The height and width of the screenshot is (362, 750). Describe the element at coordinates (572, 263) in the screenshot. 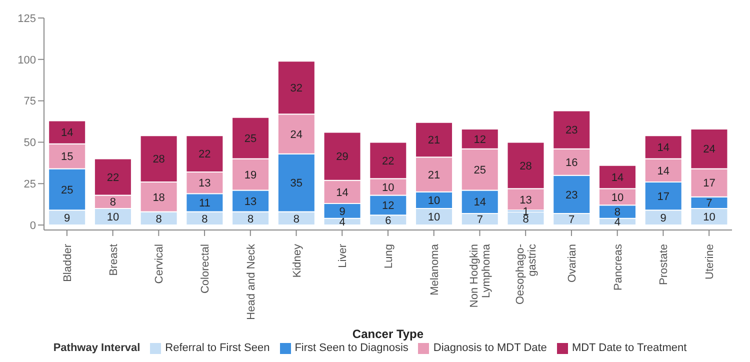

I see `x-tick-label: Ovarian` at that location.